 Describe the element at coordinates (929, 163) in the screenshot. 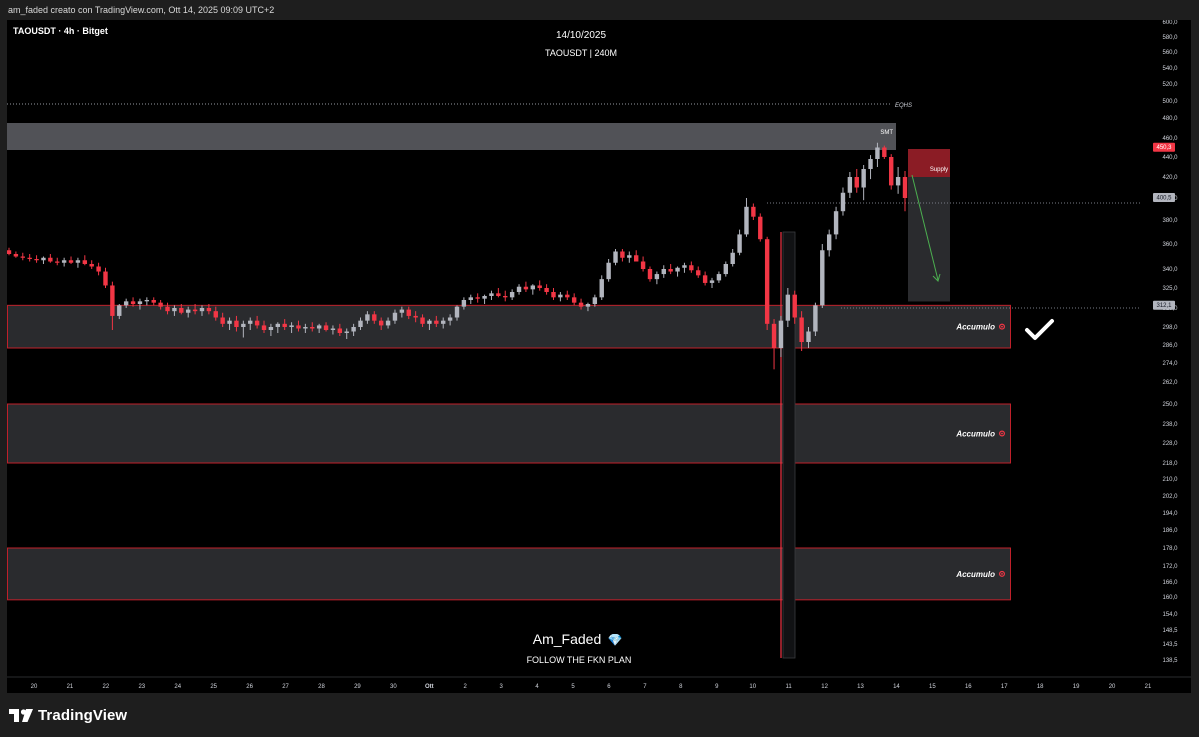

I see `supply-zone` at that location.